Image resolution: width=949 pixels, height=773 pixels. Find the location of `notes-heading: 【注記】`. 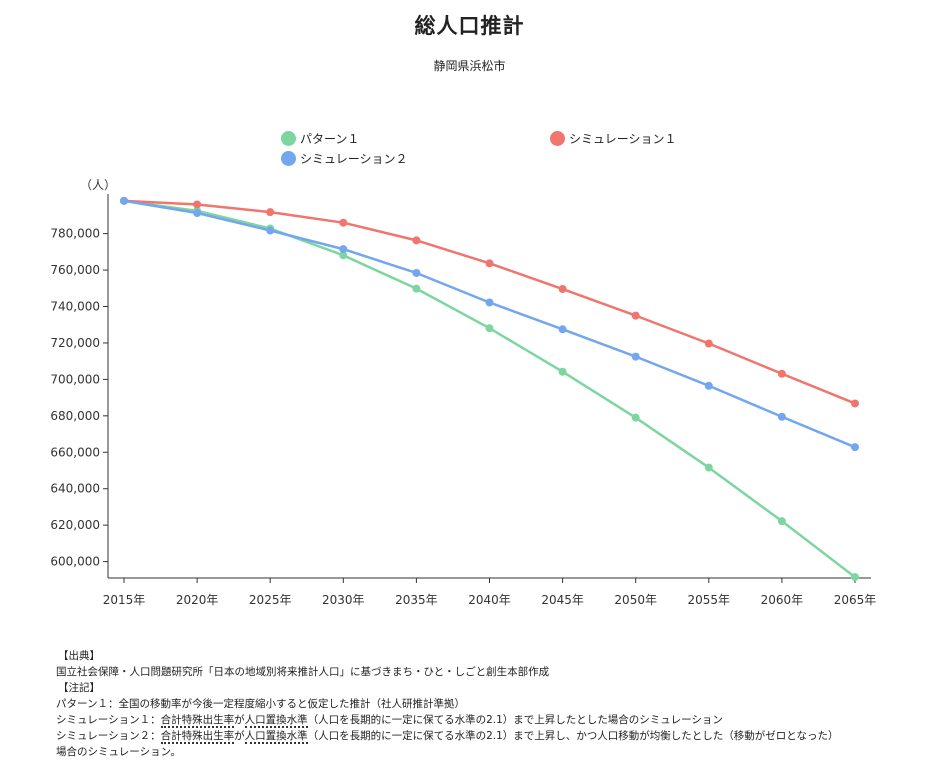

notes-heading: 【注記】 is located at coordinates (79, 688).